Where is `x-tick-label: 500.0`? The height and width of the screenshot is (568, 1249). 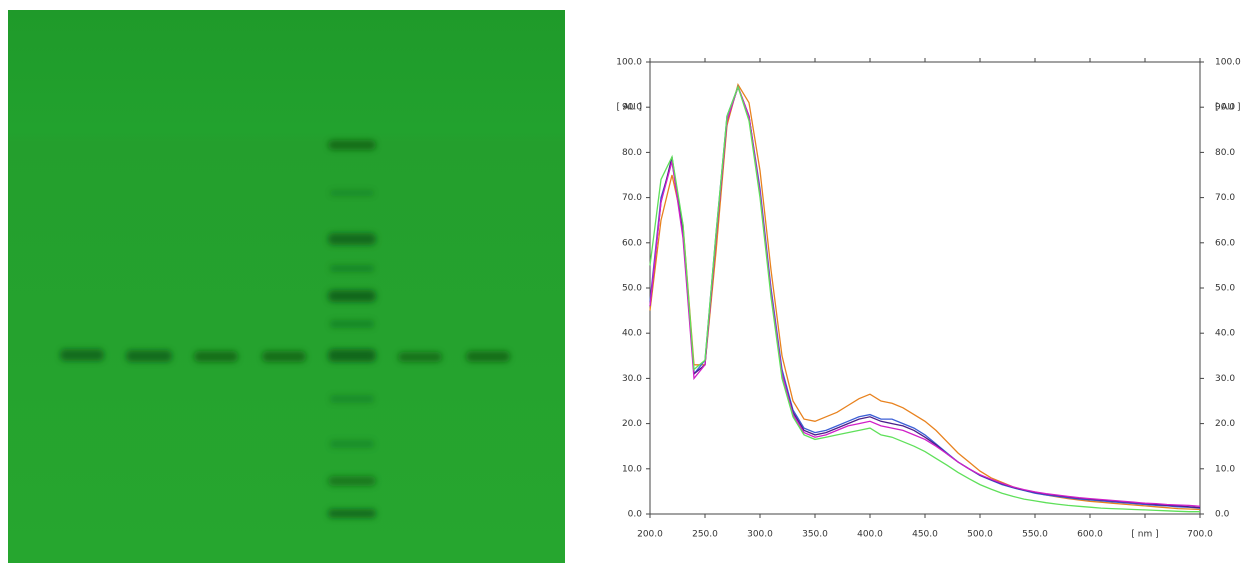 x-tick-label: 500.0 is located at coordinates (980, 535).